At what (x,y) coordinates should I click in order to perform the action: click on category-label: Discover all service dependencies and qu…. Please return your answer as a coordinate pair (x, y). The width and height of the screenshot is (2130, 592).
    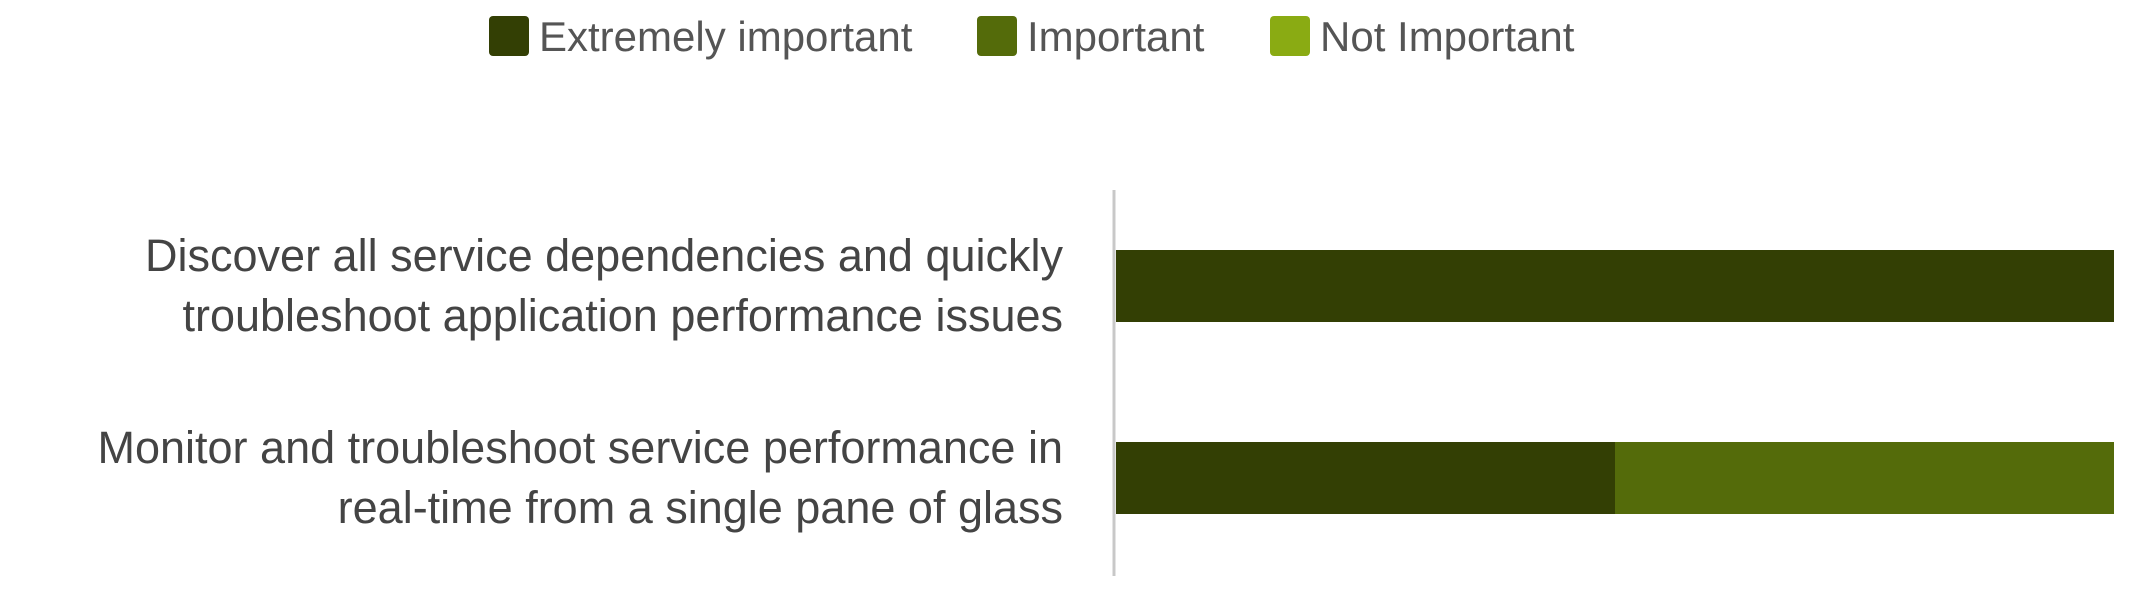
    Looking at the image, I should click on (604, 285).